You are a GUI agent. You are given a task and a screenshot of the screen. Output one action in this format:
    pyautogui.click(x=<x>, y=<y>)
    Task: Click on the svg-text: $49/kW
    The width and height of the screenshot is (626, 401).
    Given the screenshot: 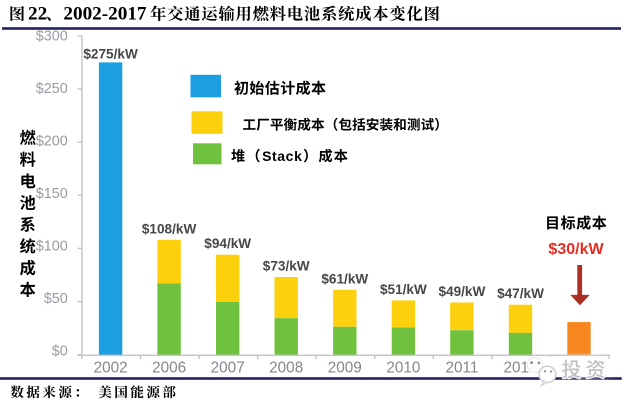 What is the action you would take?
    pyautogui.click(x=461, y=291)
    